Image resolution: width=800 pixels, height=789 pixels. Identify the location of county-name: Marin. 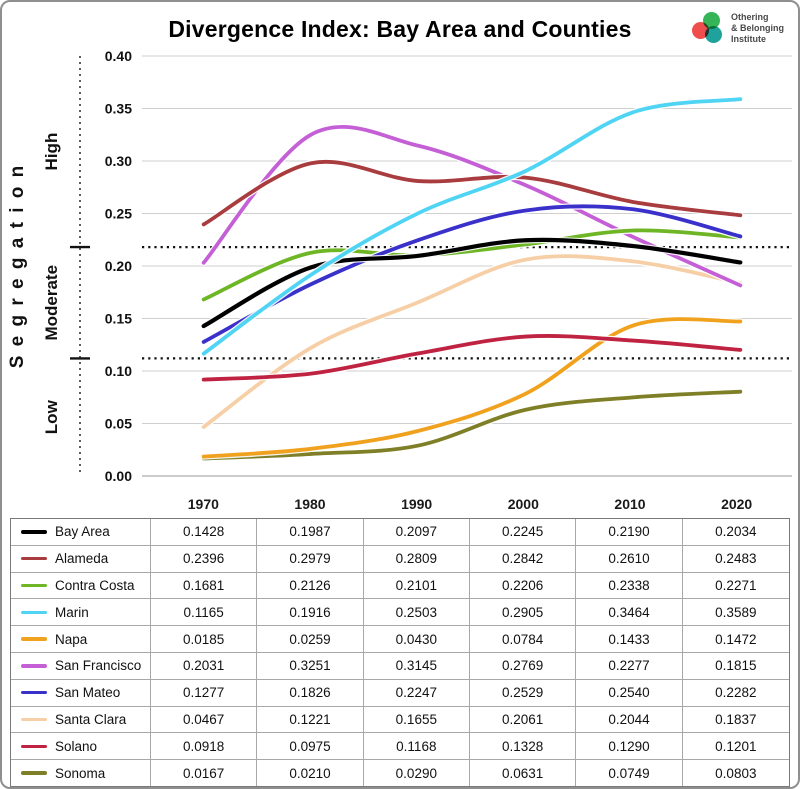
(72, 612).